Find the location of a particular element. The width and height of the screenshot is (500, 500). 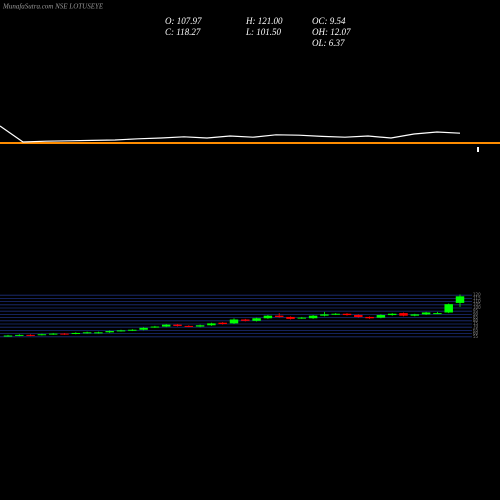

info-high: H: 121.00 is located at coordinates (264, 21).